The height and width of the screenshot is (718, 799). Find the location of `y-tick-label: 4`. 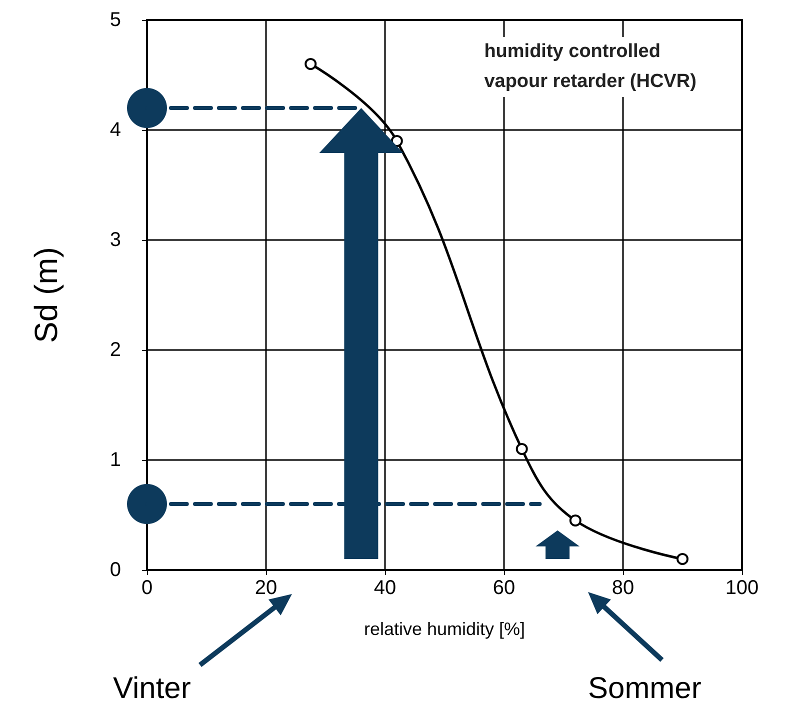

y-tick-label: 4 is located at coordinates (115, 130).